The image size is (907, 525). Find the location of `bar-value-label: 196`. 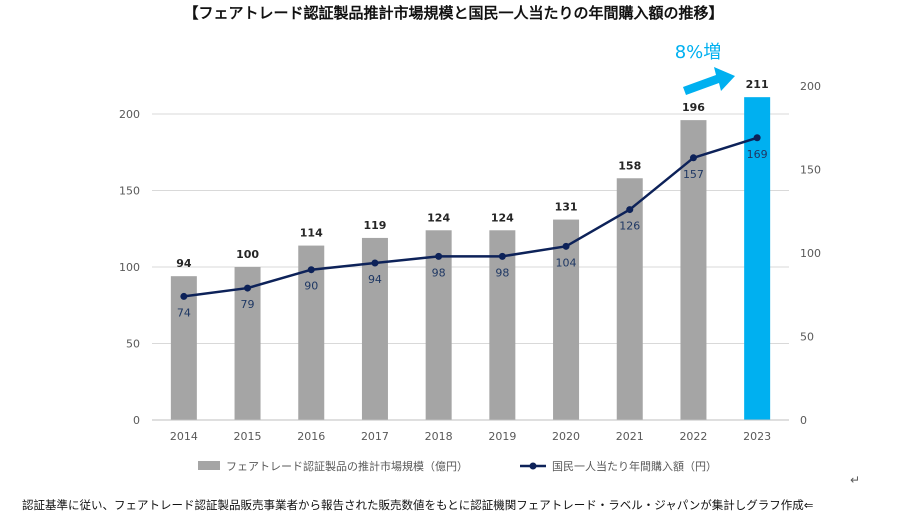

bar-value-label: 196 is located at coordinates (693, 107).